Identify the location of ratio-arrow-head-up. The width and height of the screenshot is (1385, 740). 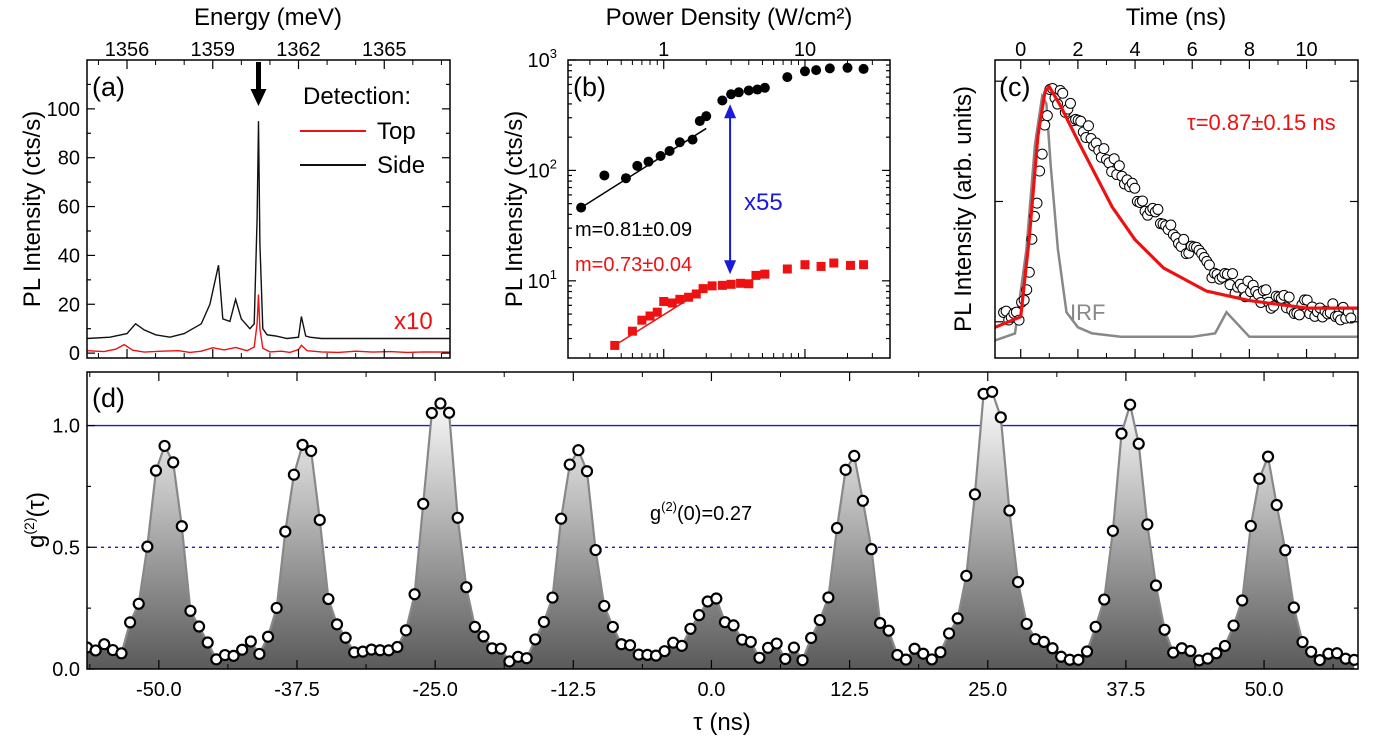
(730, 111).